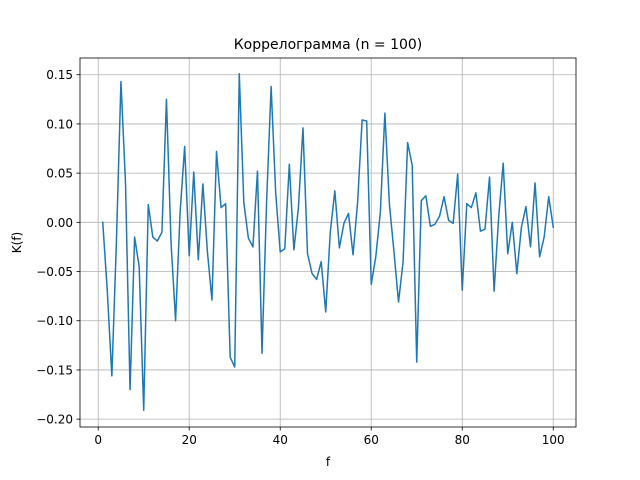 This screenshot has height=480, width=640. Describe the element at coordinates (54, 370) in the screenshot. I see `y-tick-label: −0.15` at that location.